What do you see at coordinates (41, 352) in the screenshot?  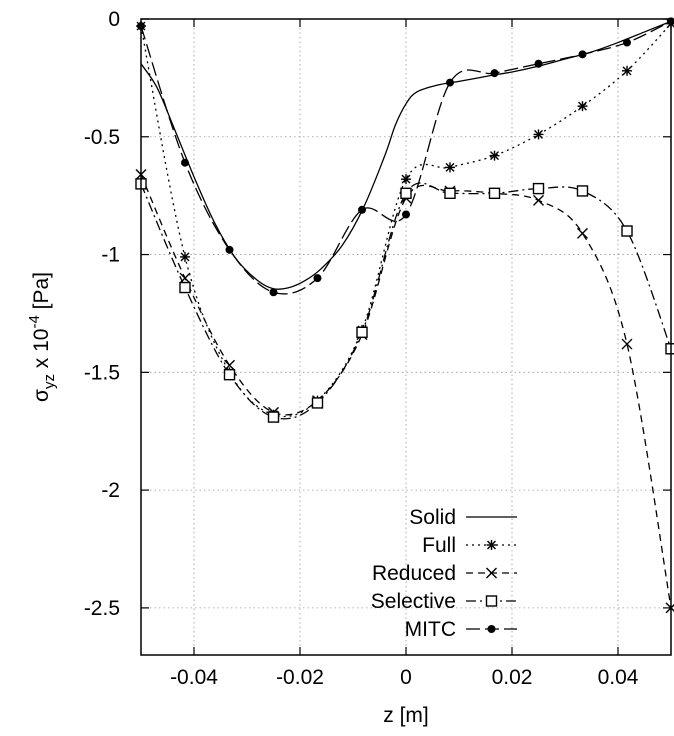 I see `y-axis-label-mid: x 10` at bounding box center [41, 352].